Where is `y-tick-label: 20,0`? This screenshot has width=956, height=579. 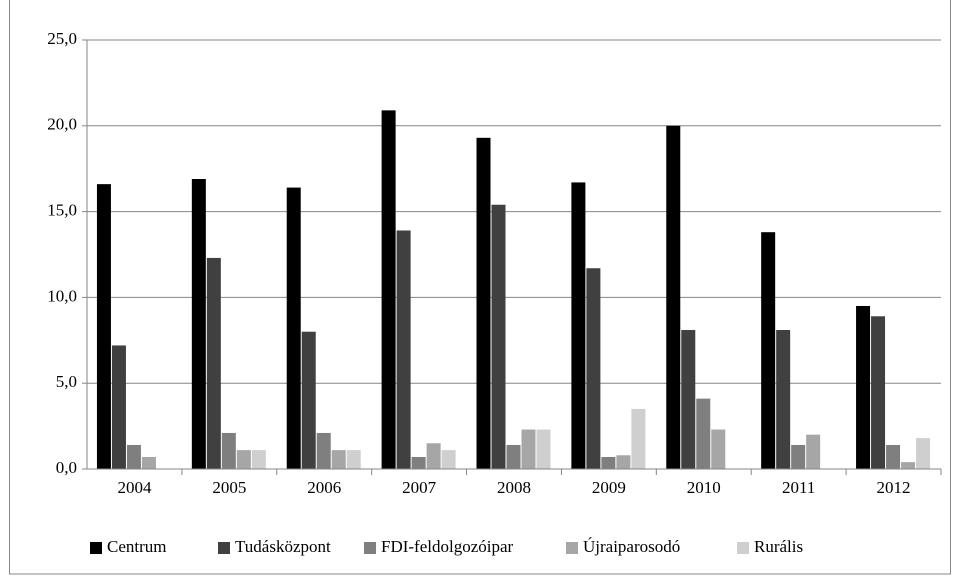 y-tick-label: 20,0 is located at coordinates (62, 124).